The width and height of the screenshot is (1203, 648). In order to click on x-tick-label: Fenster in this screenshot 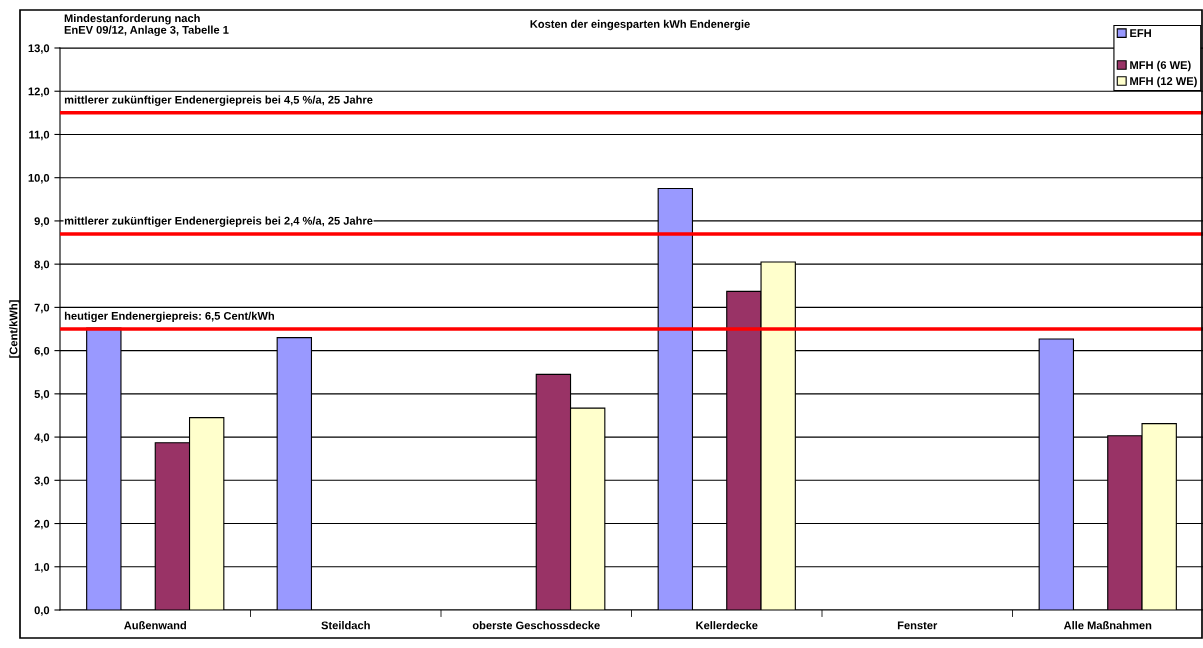, I will do `click(917, 625)`.